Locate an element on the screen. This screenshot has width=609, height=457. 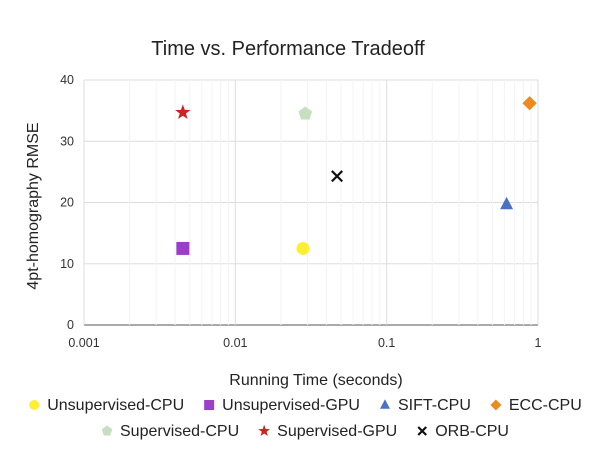
x-axis-label: Running Time (seconds) is located at coordinates (315, 380).